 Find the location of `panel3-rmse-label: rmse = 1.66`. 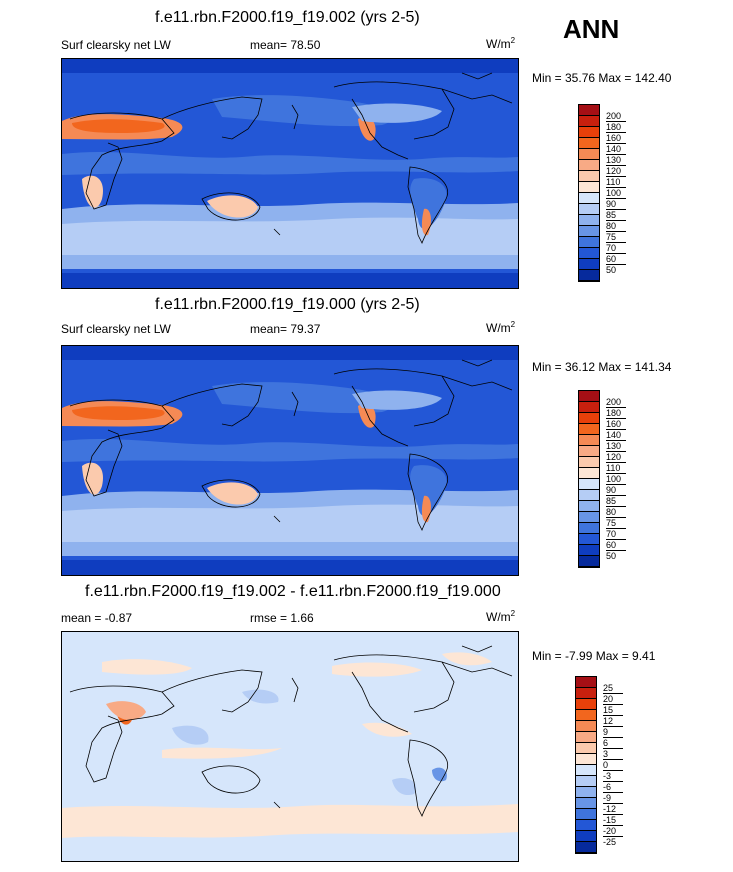

panel3-rmse-label: rmse = 1.66 is located at coordinates (282, 618).